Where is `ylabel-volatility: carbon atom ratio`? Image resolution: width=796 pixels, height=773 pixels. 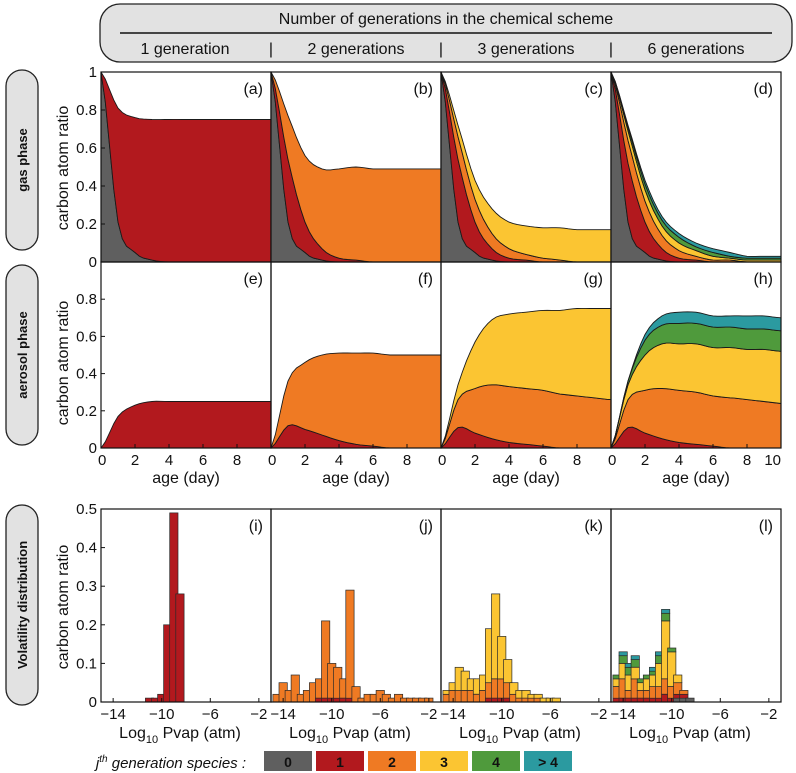 ylabel-volatility: carbon atom ratio is located at coordinates (63, 607).